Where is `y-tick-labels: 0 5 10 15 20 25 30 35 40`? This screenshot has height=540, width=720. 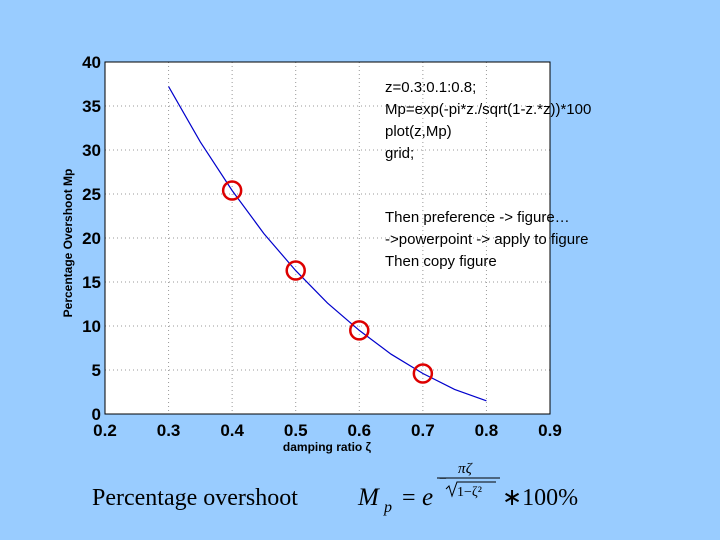
y-tick-labels: 0 5 10 15 20 25 30 35 40 is located at coordinates (91, 238).